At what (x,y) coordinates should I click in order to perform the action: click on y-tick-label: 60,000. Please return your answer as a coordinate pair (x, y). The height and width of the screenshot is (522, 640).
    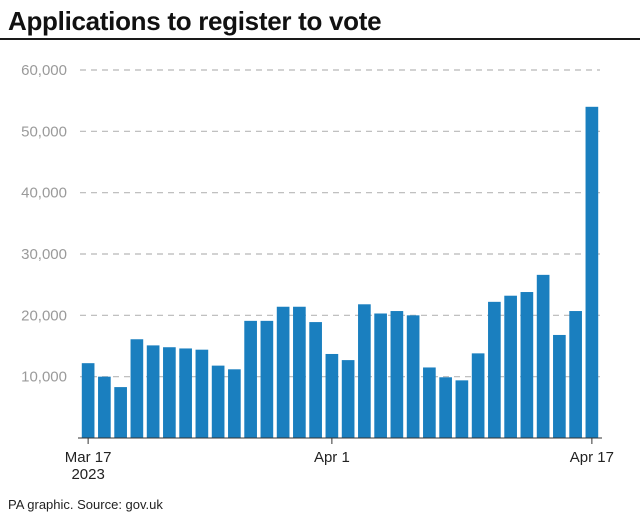
    Looking at the image, I should click on (44, 70).